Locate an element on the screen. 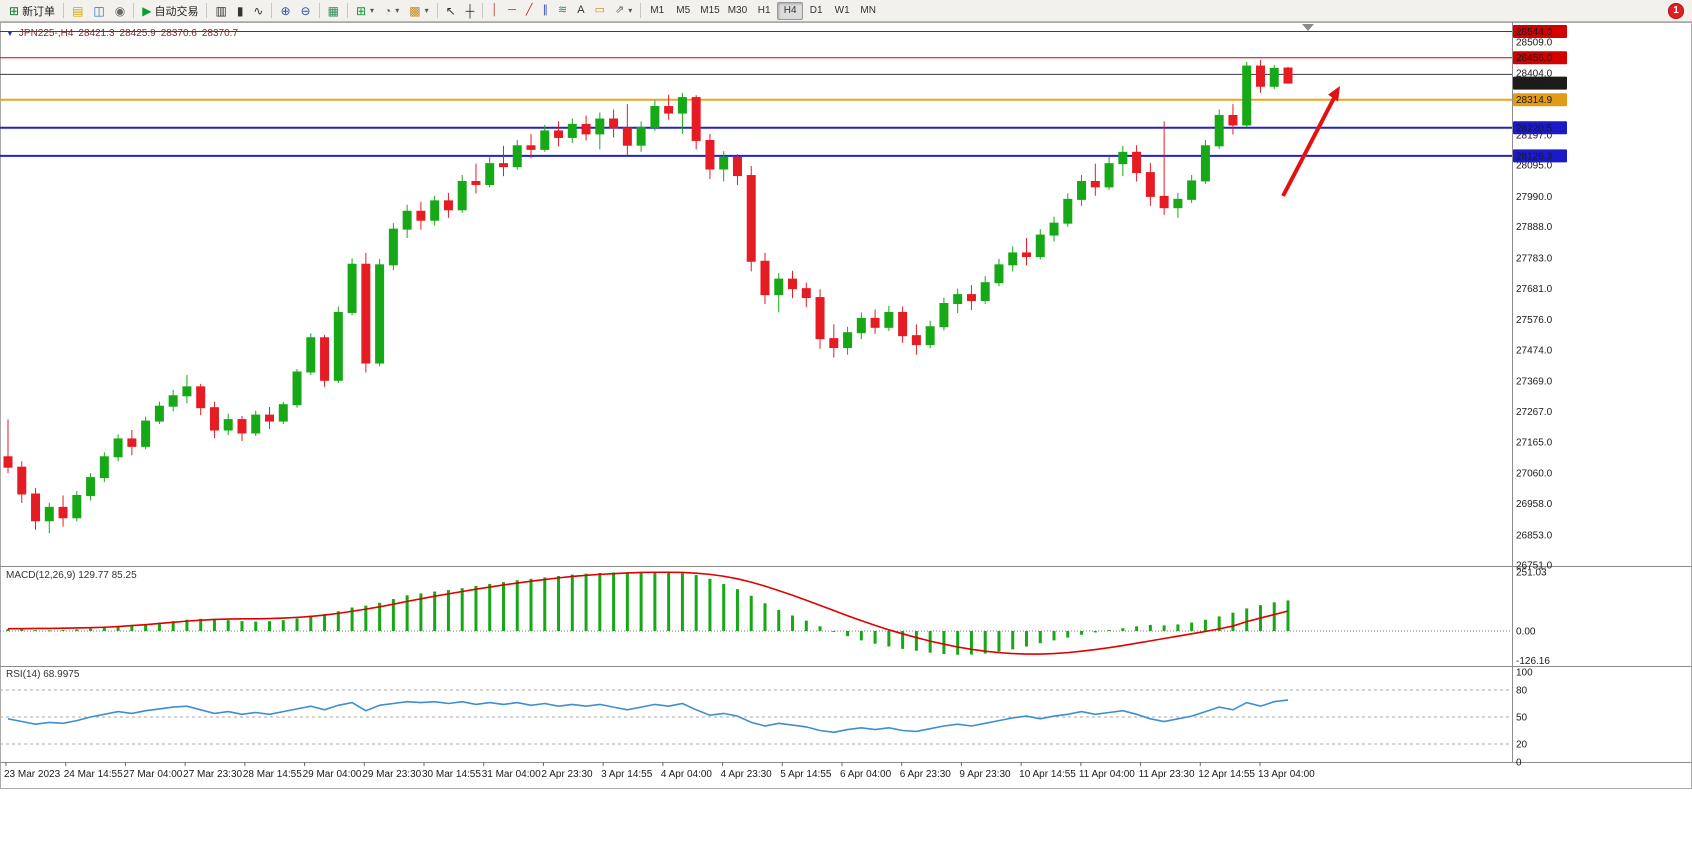 Image resolution: width=1692 pixels, height=848 pixels. svg-text: 28220.5 is located at coordinates (1534, 128).